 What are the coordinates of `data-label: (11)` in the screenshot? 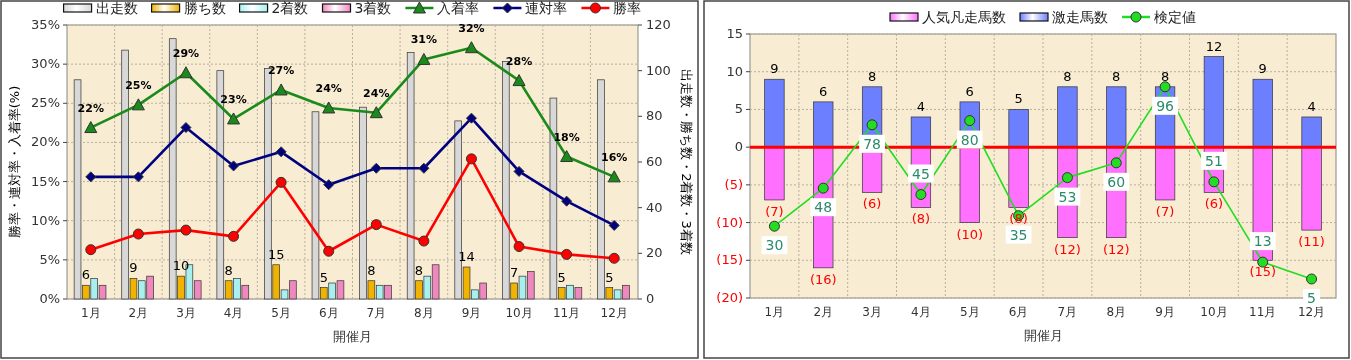 It's located at (1311, 242).